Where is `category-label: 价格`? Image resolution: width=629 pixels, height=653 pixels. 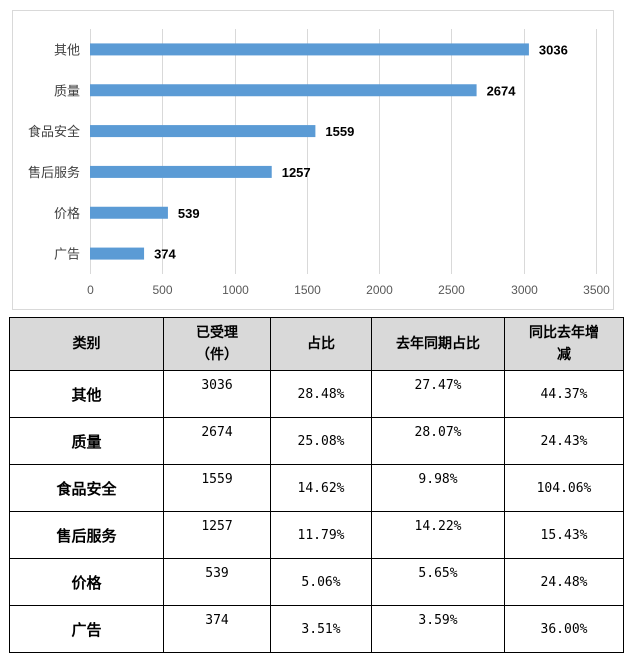
category-label: 价格 is located at coordinates (67, 214).